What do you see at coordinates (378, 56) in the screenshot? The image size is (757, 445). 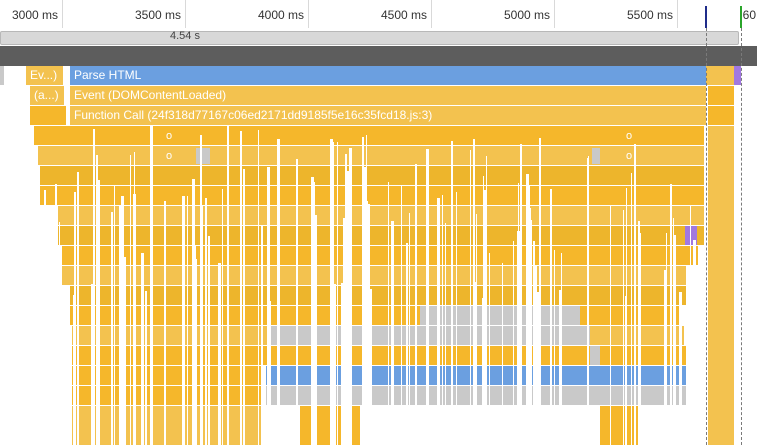 I see `main-thread-band` at bounding box center [378, 56].